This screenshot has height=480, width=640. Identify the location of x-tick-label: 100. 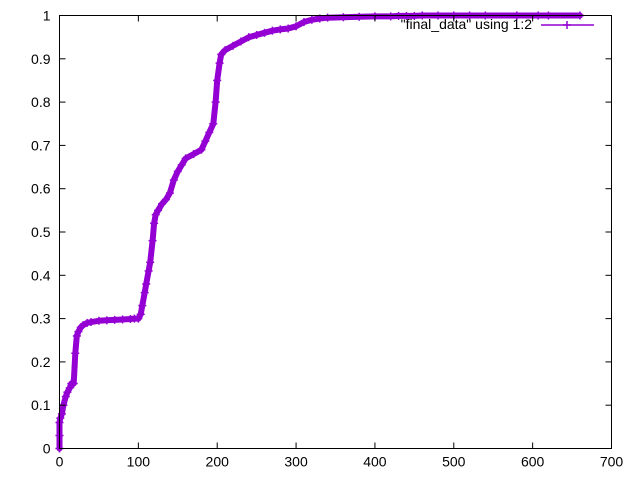
(139, 462).